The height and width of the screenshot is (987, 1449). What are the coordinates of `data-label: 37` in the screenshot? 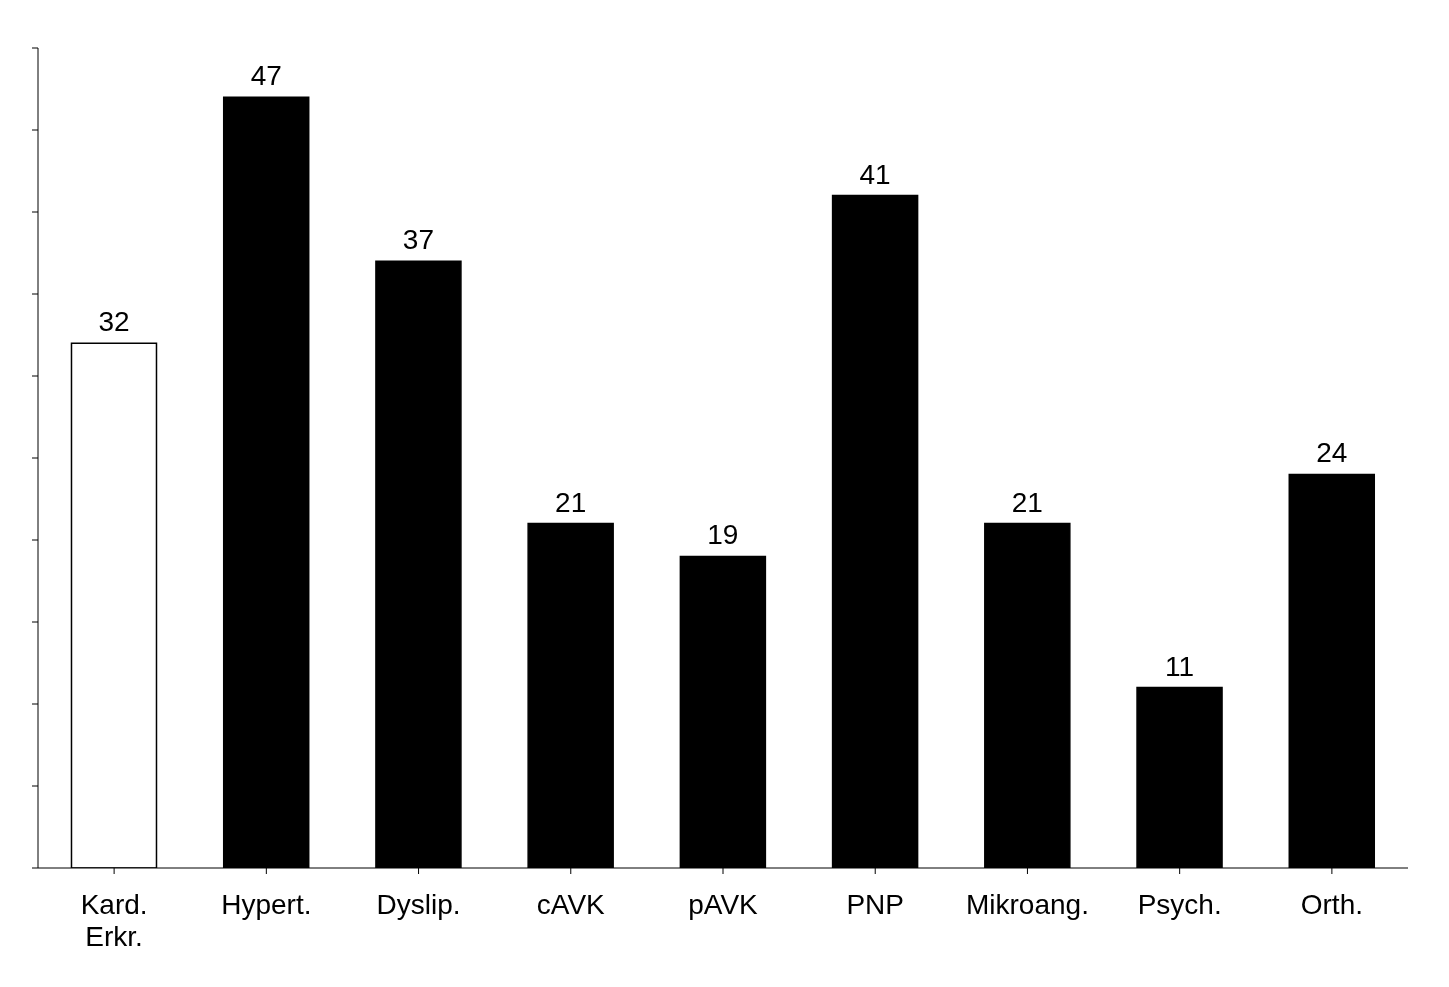 It's located at (418, 240).